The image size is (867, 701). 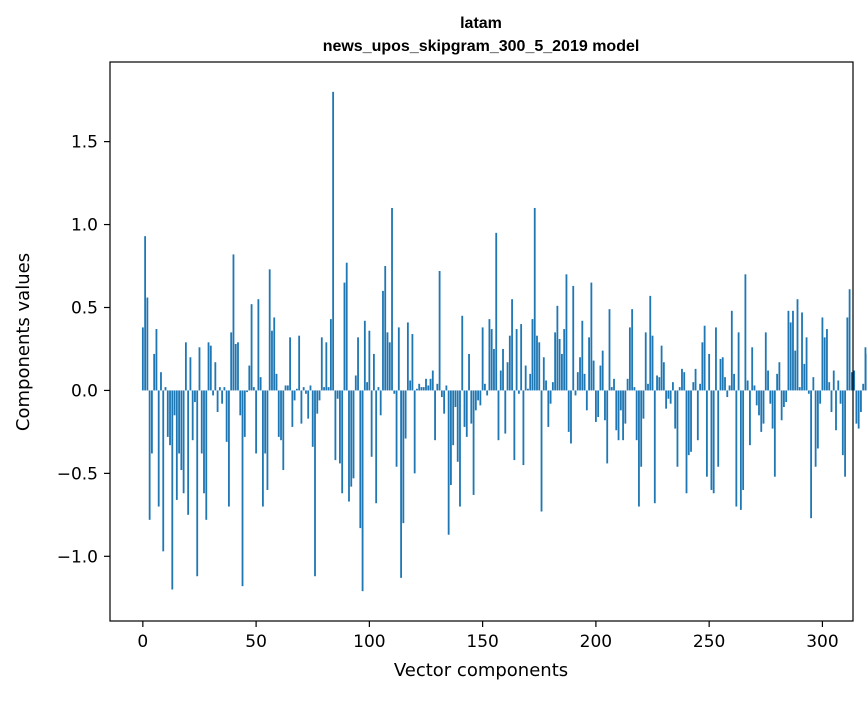 I want to click on y-tick-label: −0.5, so click(x=77, y=474).